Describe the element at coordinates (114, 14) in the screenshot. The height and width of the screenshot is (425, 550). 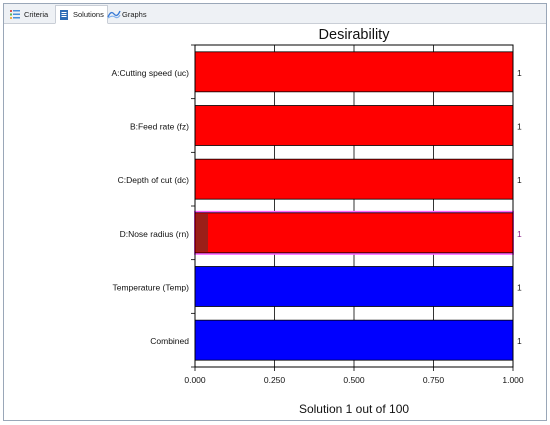
I see `graphs-icon` at that location.